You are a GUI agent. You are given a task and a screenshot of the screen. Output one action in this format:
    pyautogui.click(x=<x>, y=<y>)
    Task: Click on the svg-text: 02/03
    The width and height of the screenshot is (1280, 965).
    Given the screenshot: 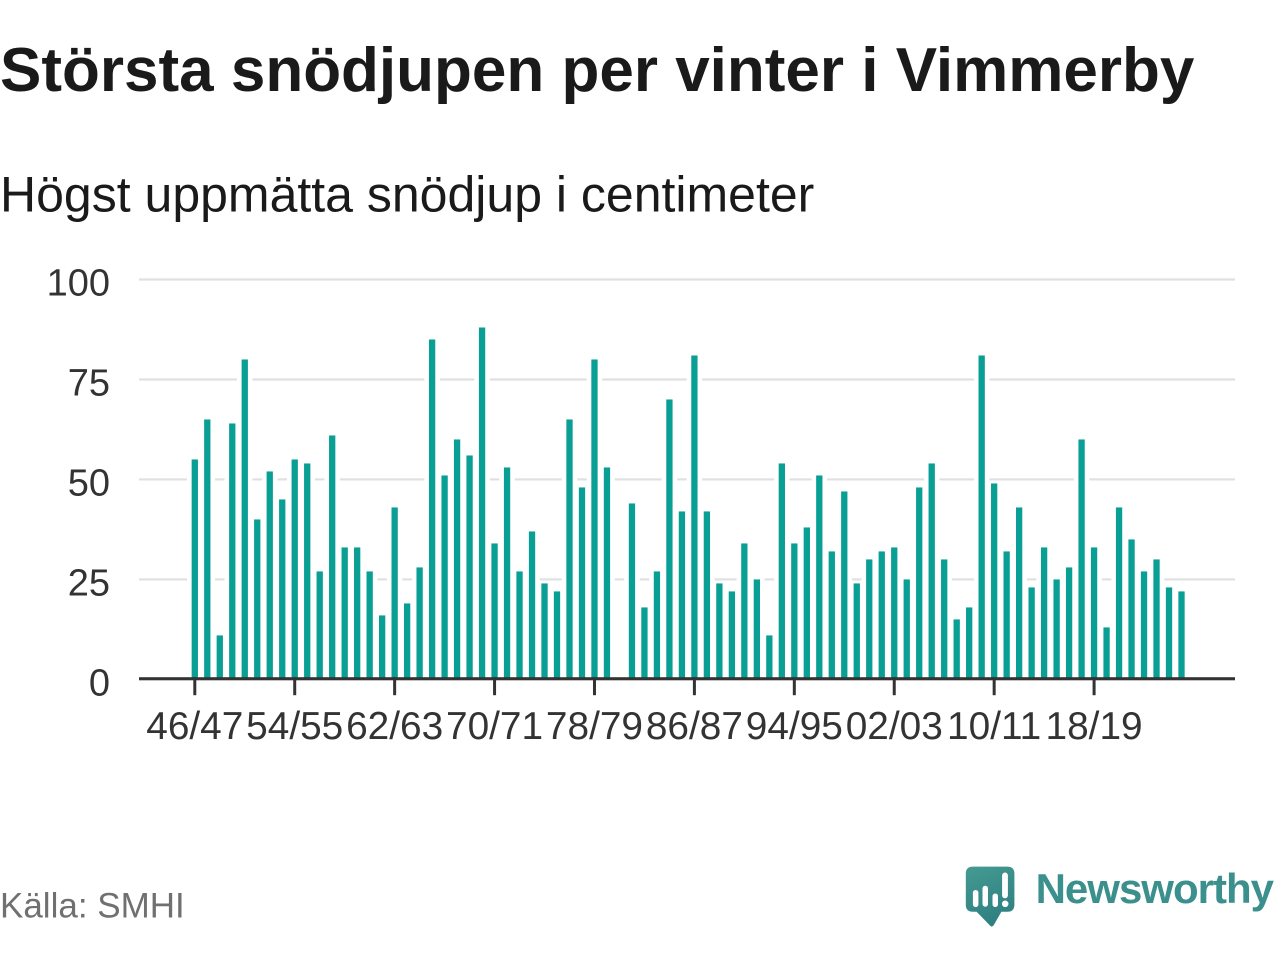 What is the action you would take?
    pyautogui.click(x=894, y=726)
    